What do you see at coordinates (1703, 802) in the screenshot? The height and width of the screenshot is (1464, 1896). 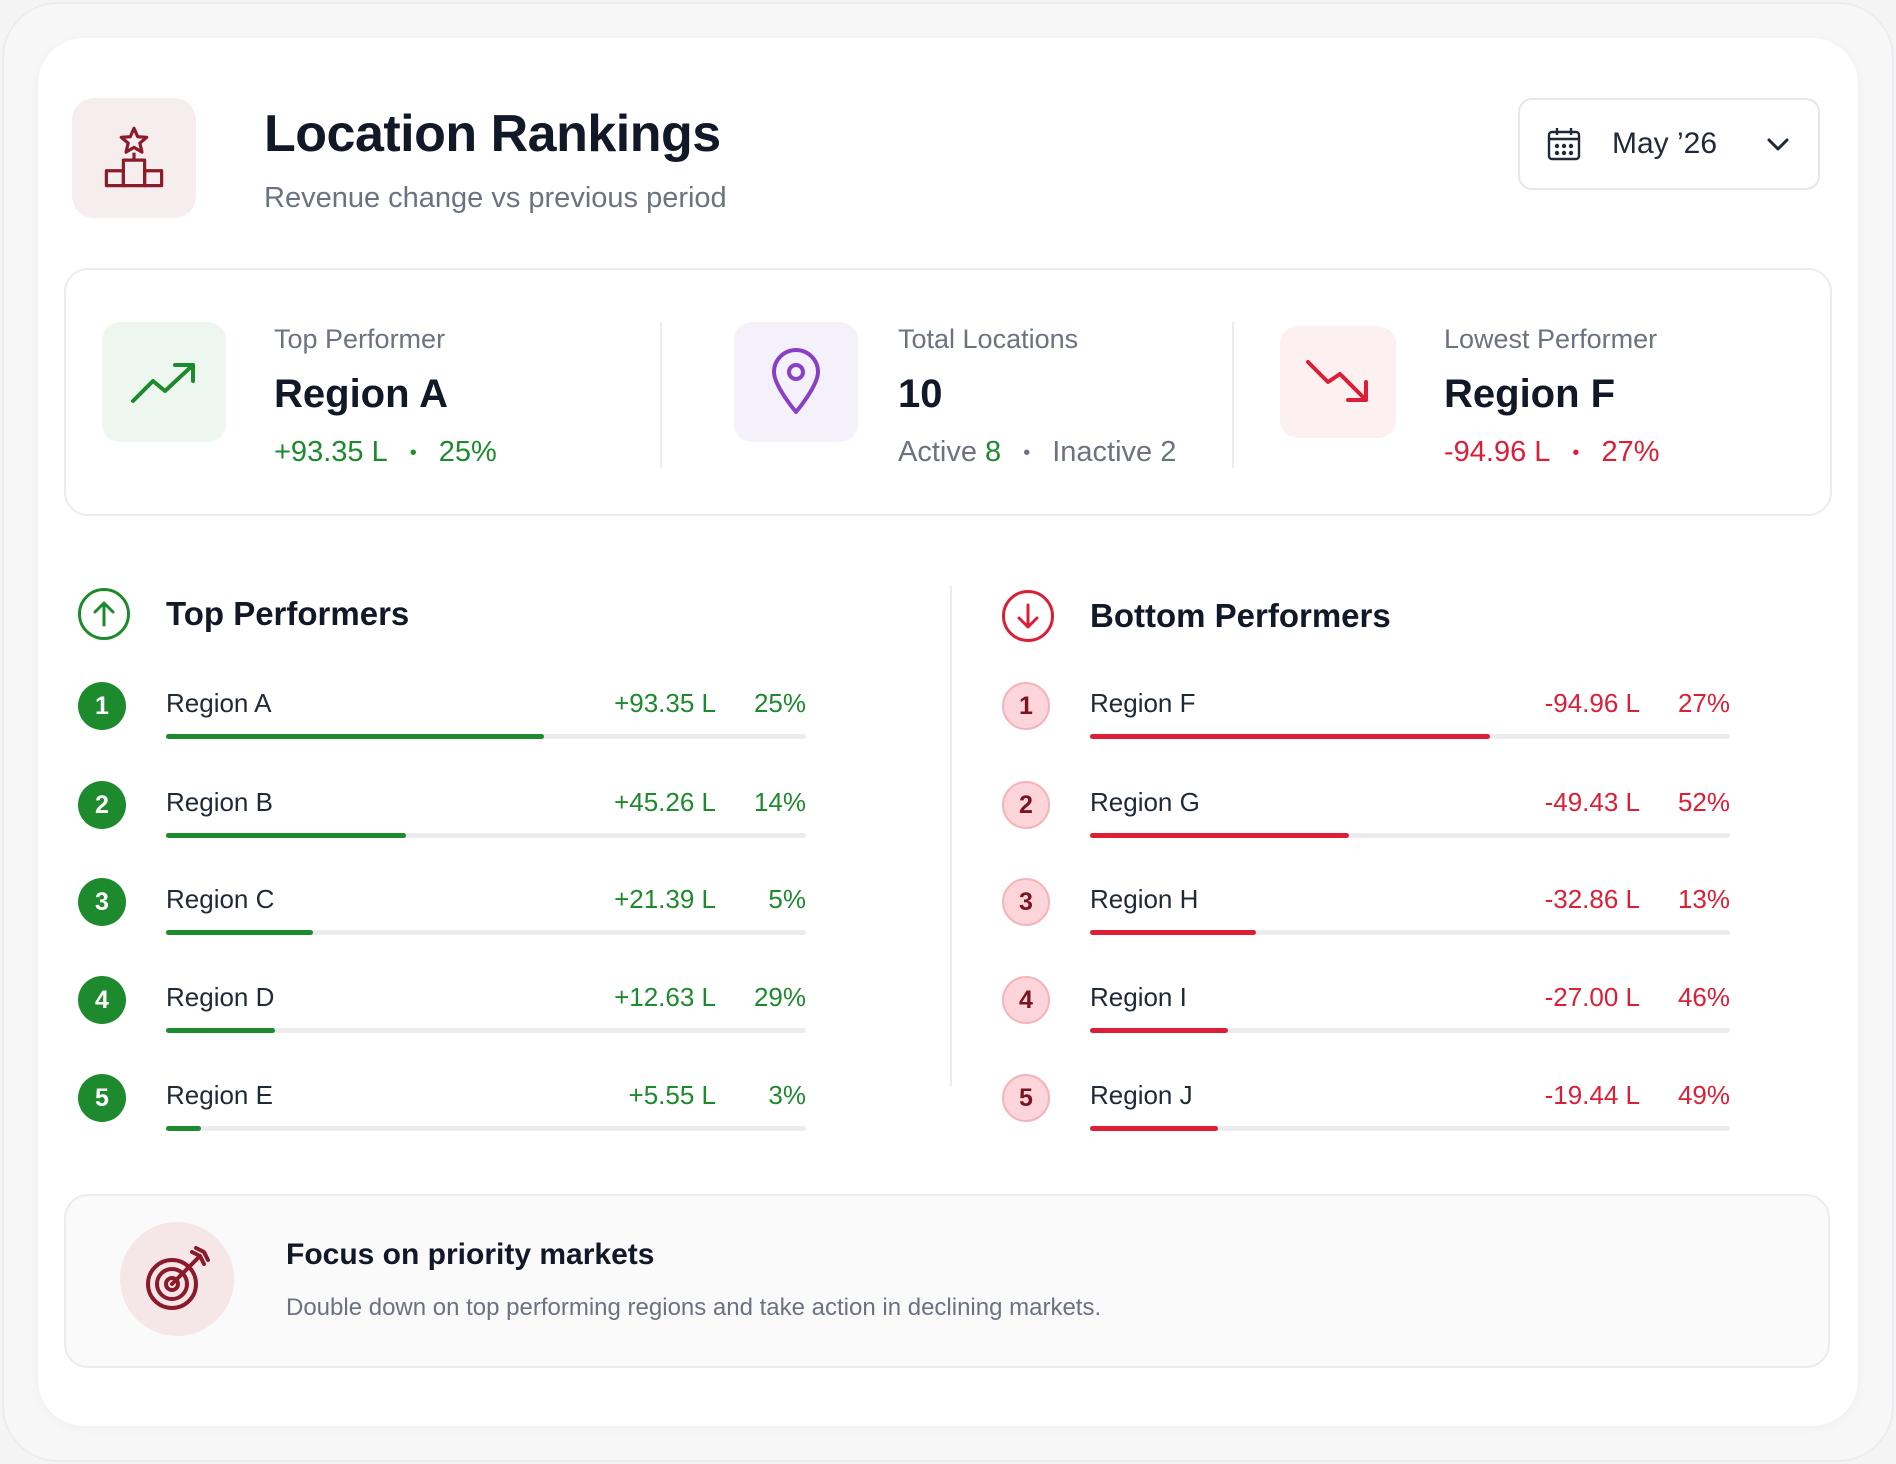 I see `change-percent: 52%` at bounding box center [1703, 802].